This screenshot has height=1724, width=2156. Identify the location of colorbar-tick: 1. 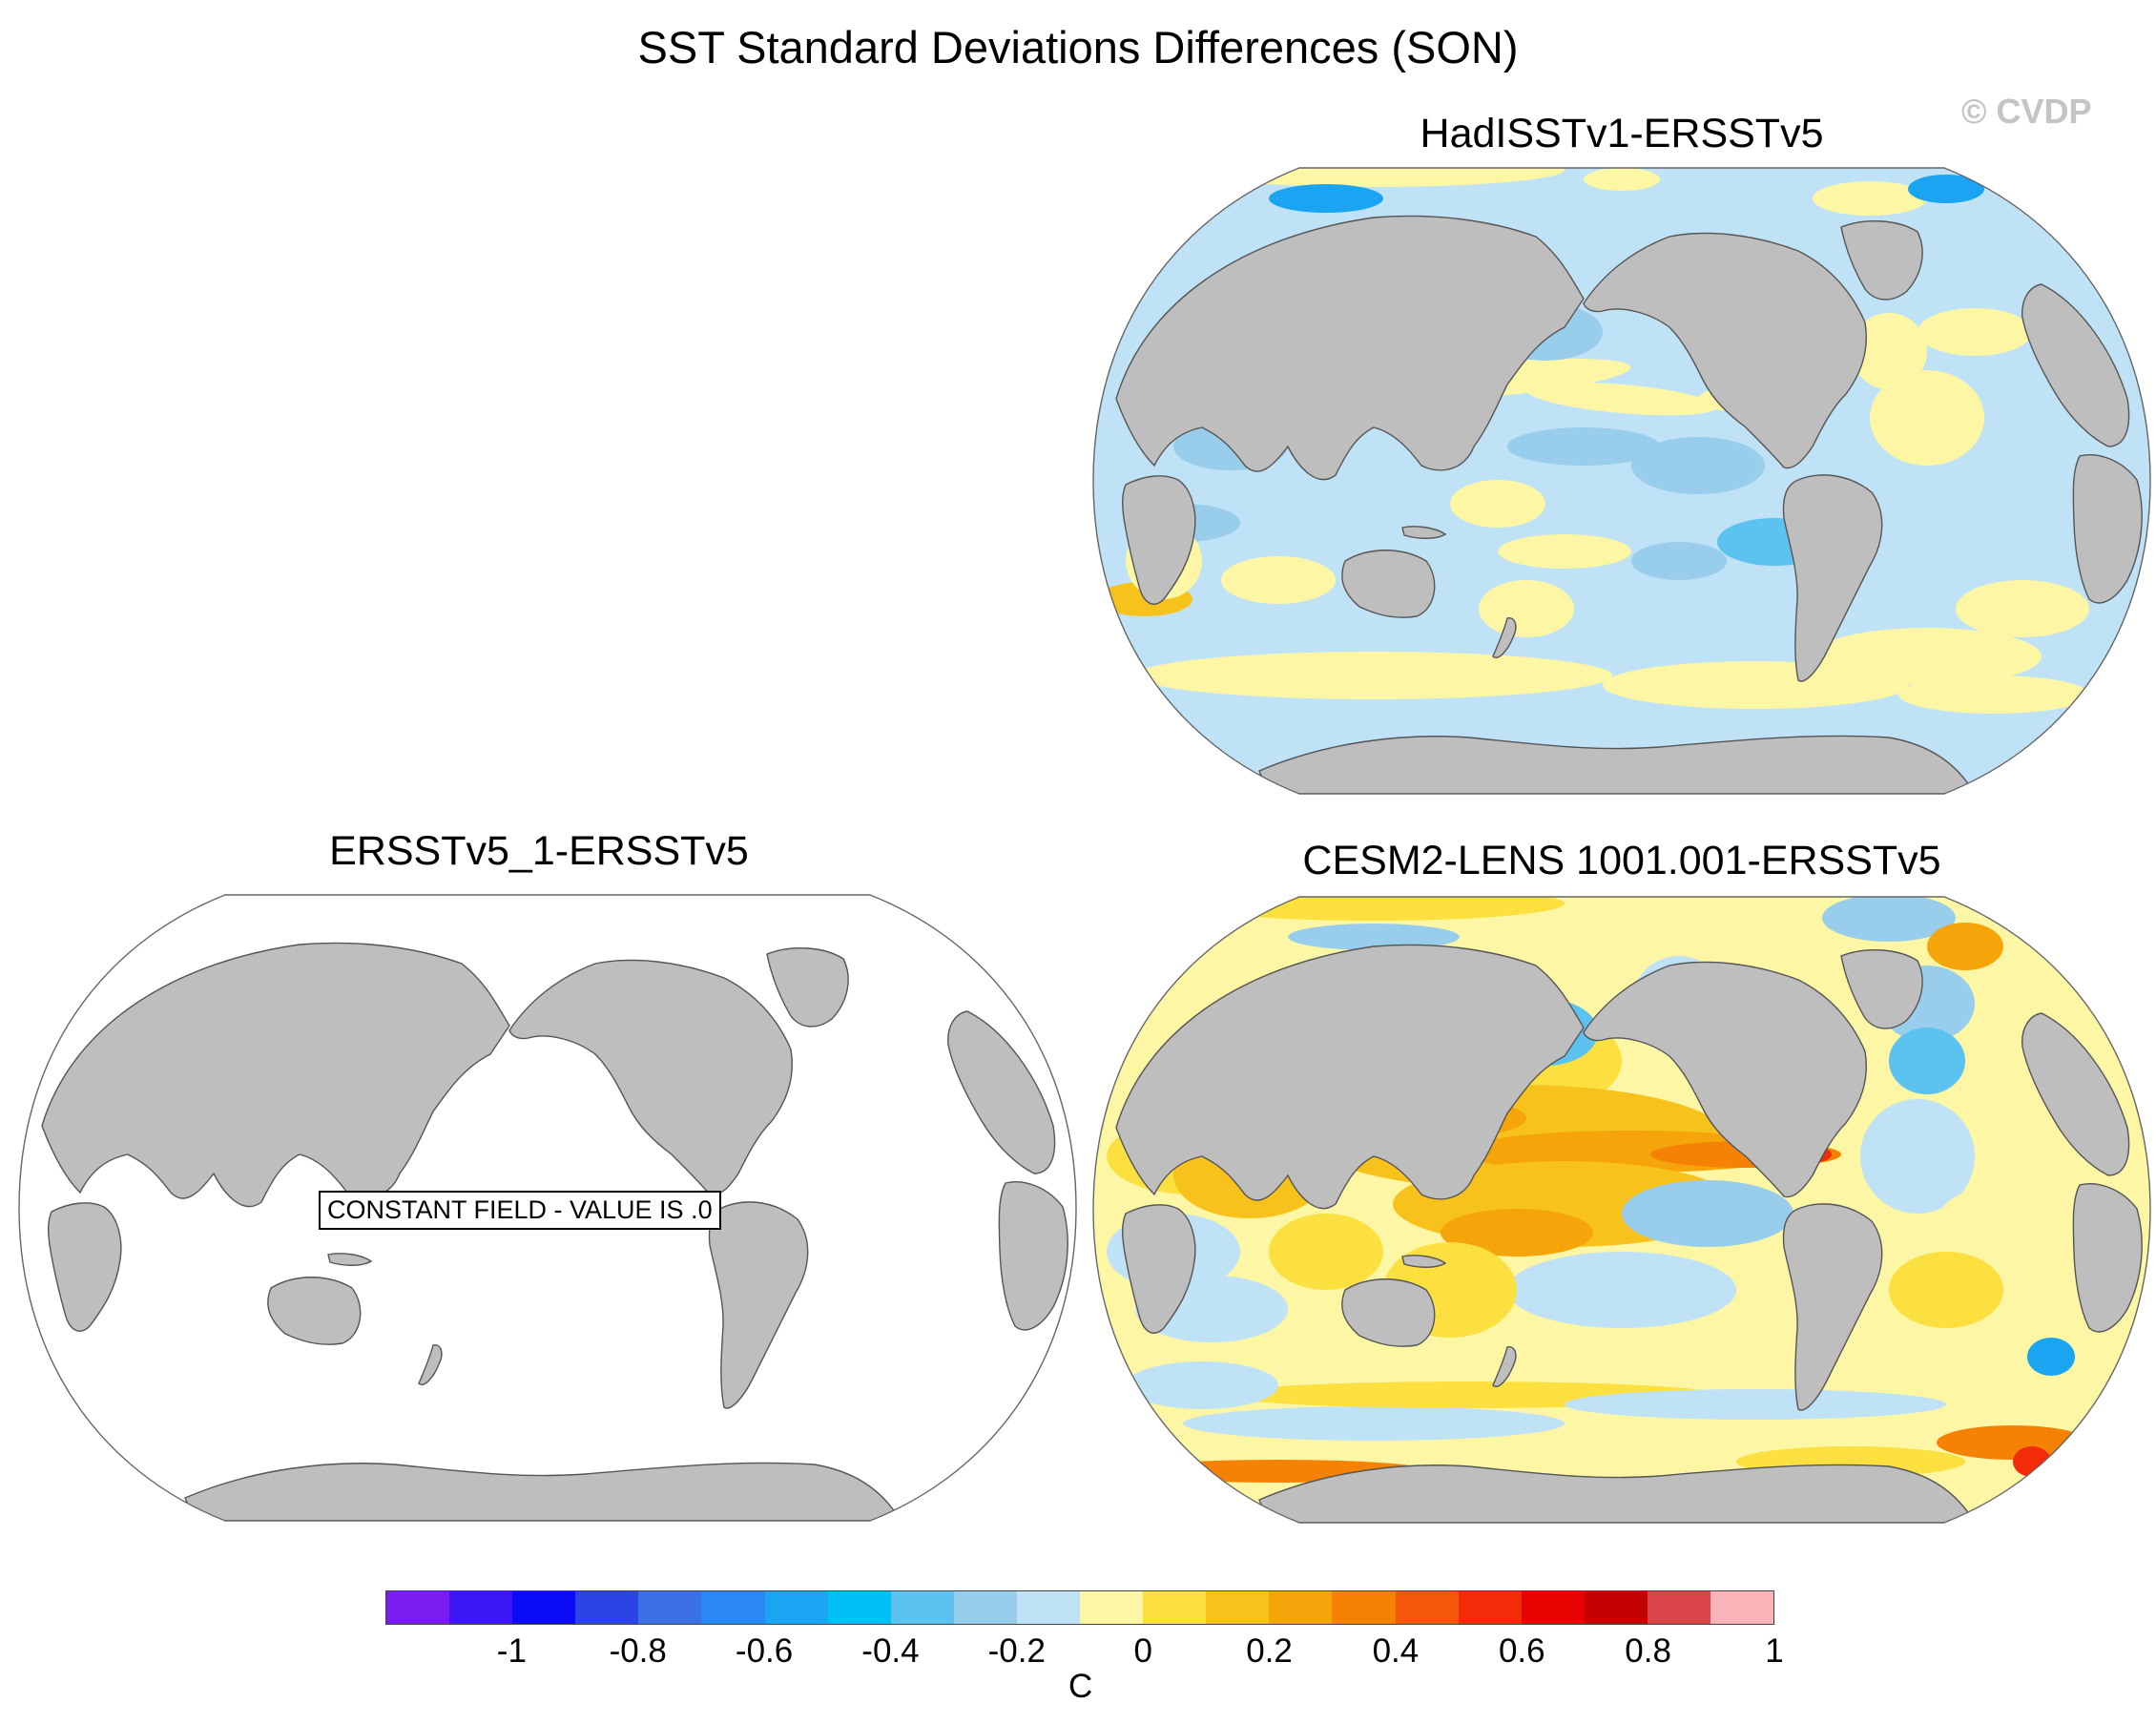
(1774, 1651).